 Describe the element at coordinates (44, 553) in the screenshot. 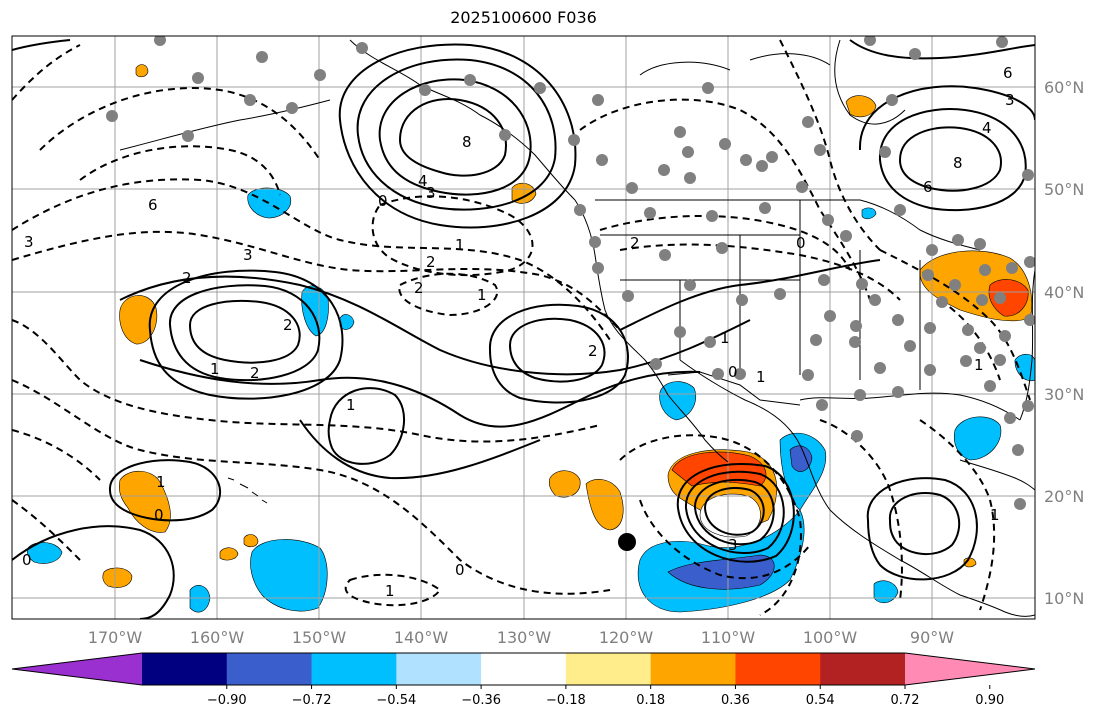

I see `cool-anomaly-sw-pacific` at that location.